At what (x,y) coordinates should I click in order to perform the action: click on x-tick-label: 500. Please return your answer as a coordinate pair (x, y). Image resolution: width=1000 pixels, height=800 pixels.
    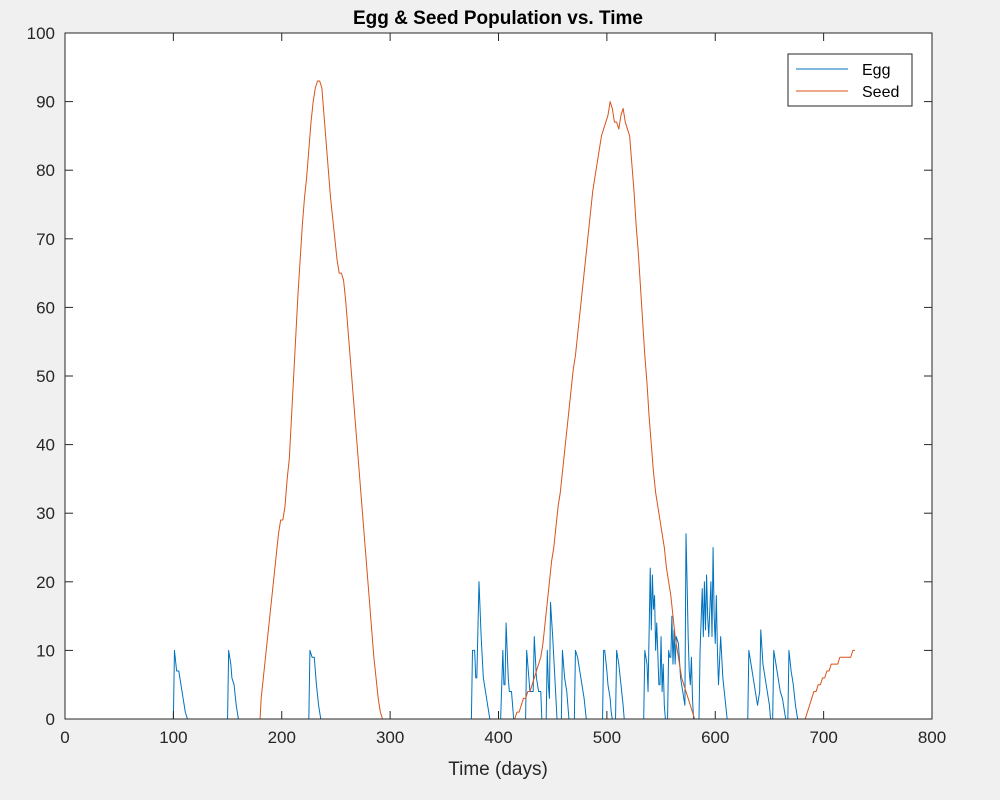
    Looking at the image, I should click on (607, 737).